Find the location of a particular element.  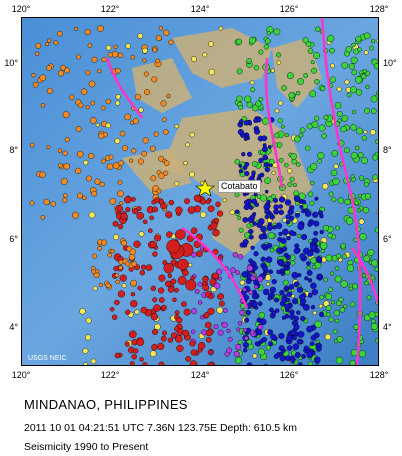

event-epicenter-star is located at coordinates (205, 188).